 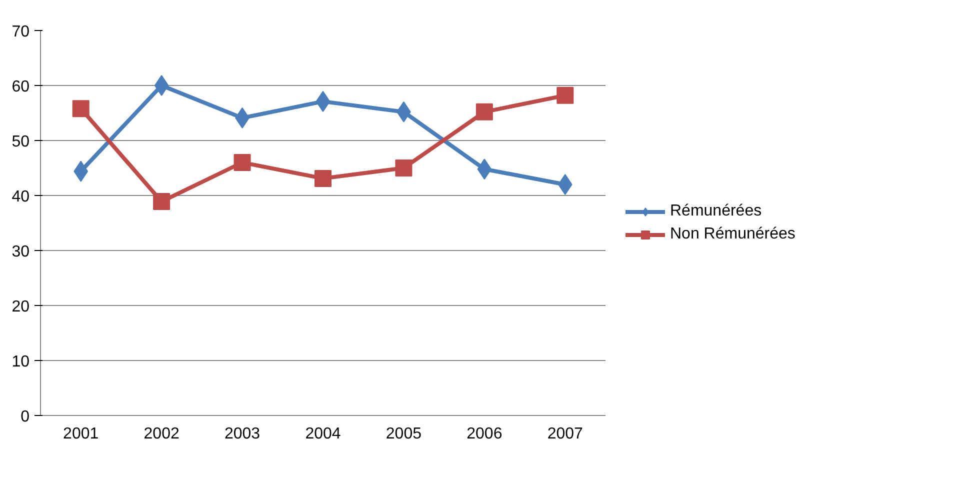 What do you see at coordinates (733, 234) in the screenshot?
I see `legend-label: Non Rémunérées` at bounding box center [733, 234].